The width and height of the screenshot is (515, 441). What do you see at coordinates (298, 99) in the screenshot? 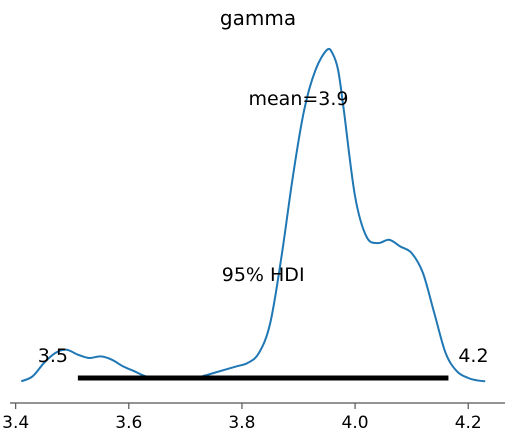
I see `mean-label: mean=3.9` at bounding box center [298, 99].